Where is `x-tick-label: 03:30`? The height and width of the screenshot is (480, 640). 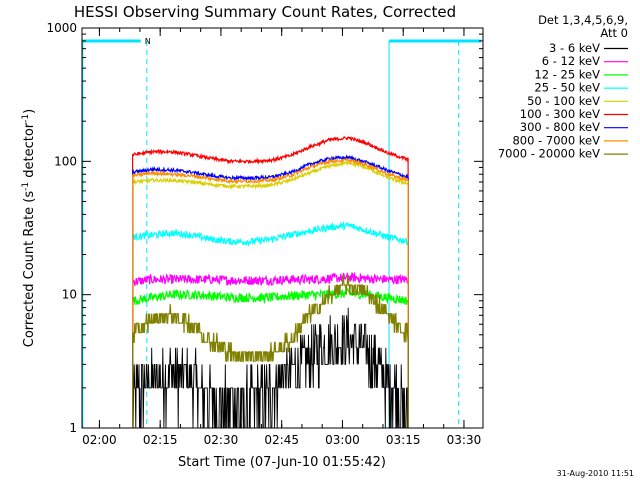 x-tick-label: 03:30 is located at coordinates (464, 440).